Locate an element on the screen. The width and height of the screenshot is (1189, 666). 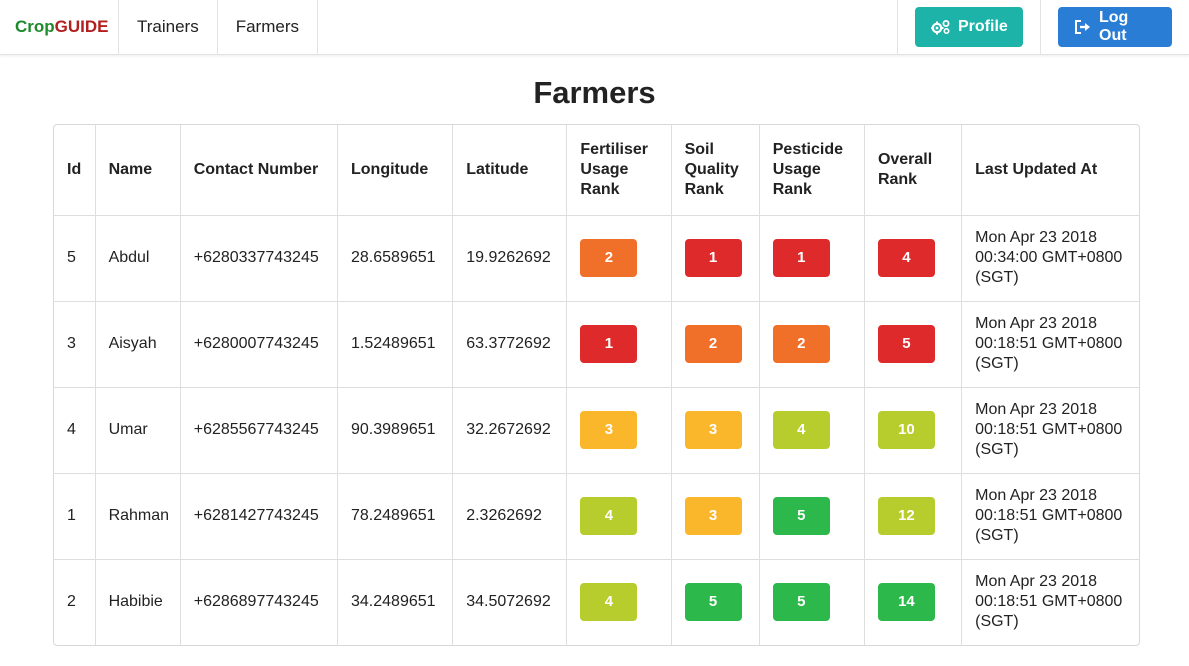
logout-slot: Log Out is located at coordinates (1114, 27).